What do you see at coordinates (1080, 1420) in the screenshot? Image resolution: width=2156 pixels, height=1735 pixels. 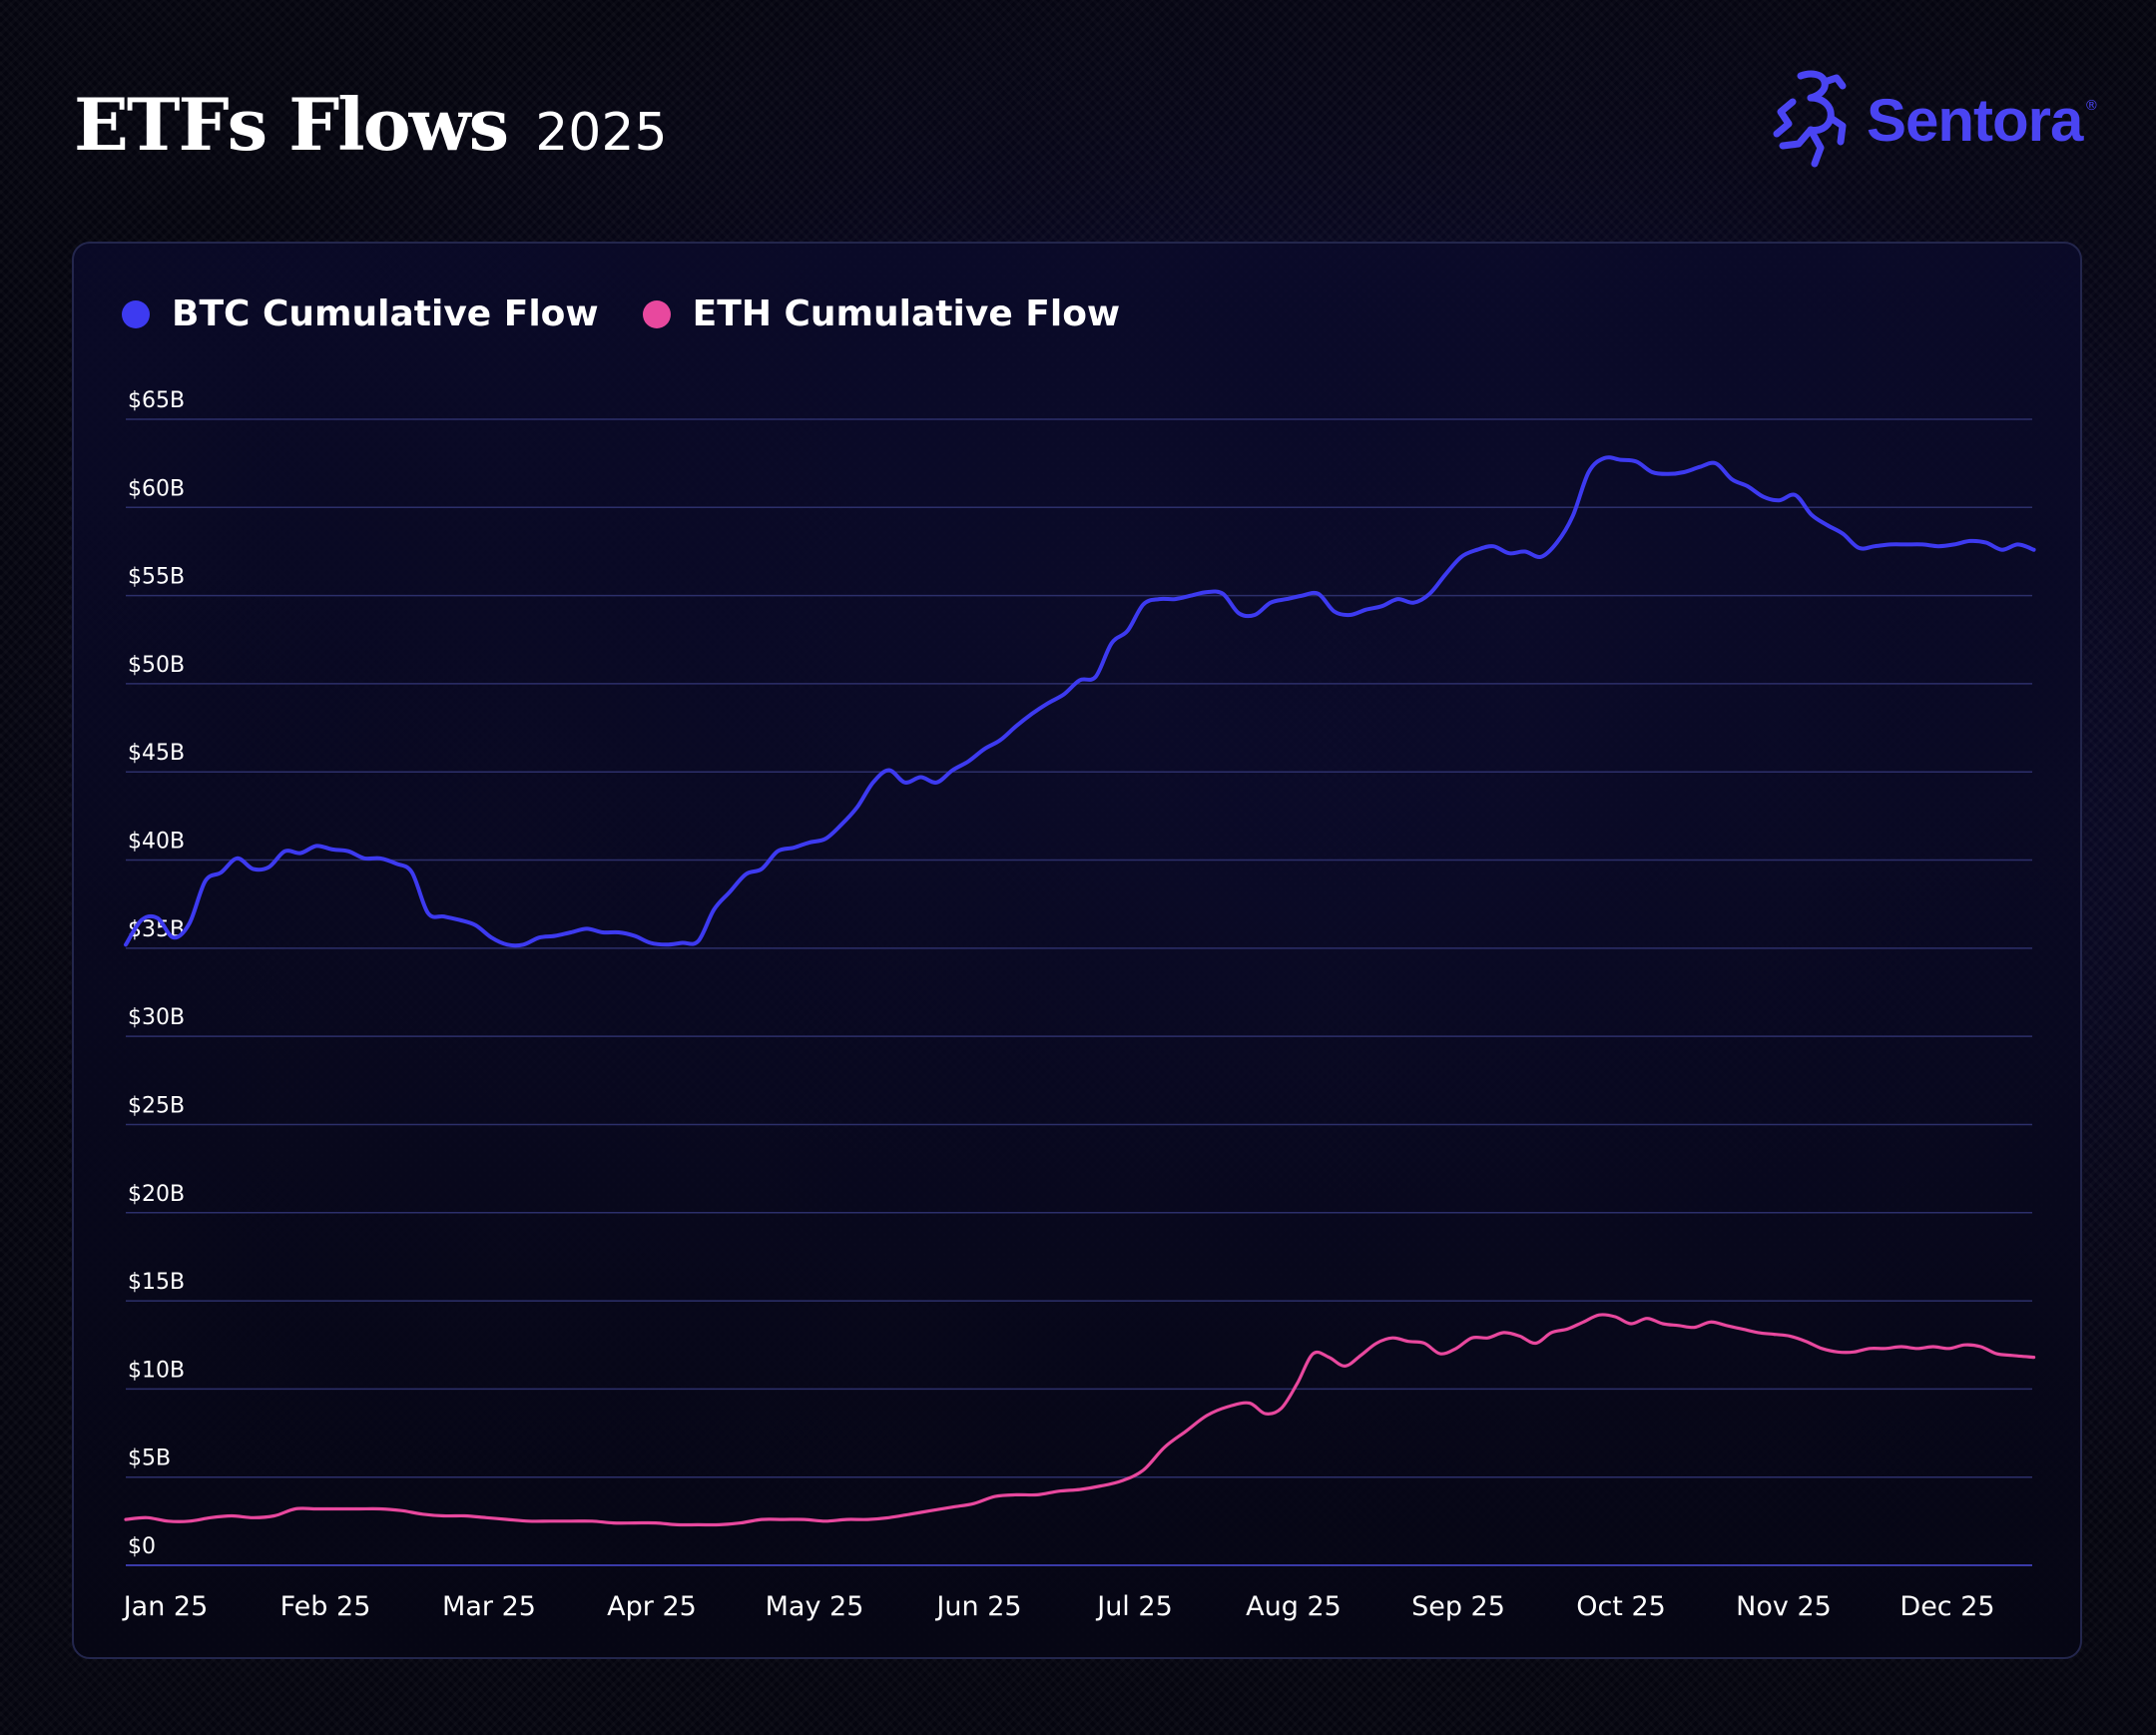 I see `series-line-eth` at bounding box center [1080, 1420].